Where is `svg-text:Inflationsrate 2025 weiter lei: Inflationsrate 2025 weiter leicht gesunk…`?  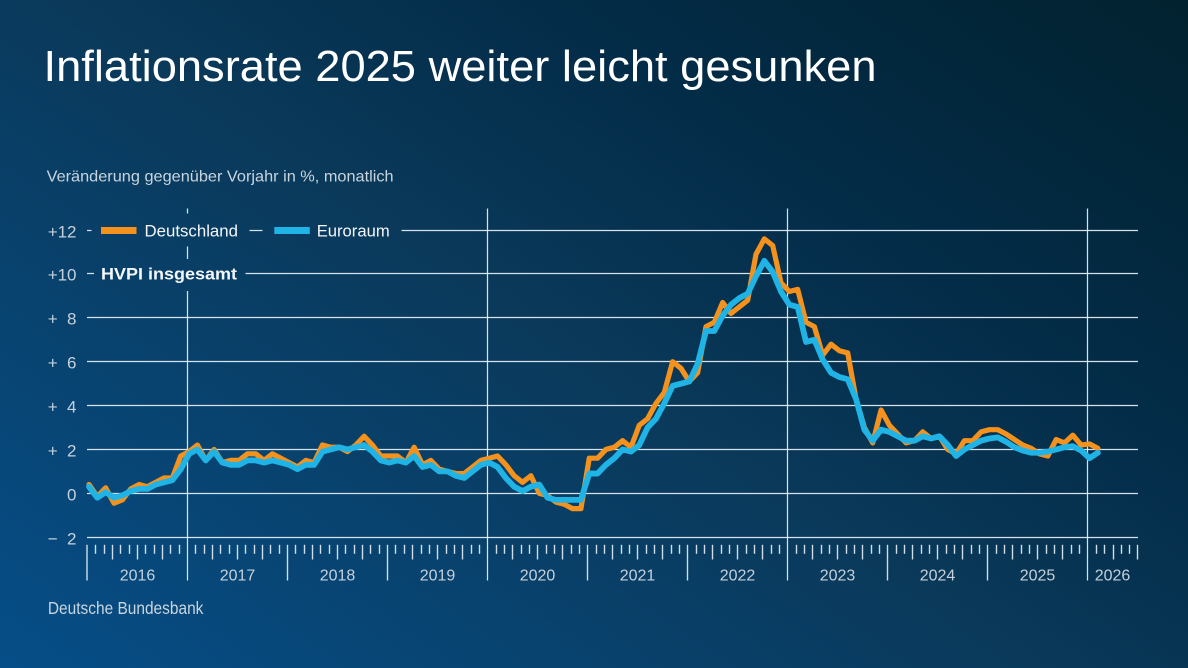
svg-text:Inflationsrate 2025 weiter lei: Inflationsrate 2025 weiter leicht gesunk… is located at coordinates (460, 66).